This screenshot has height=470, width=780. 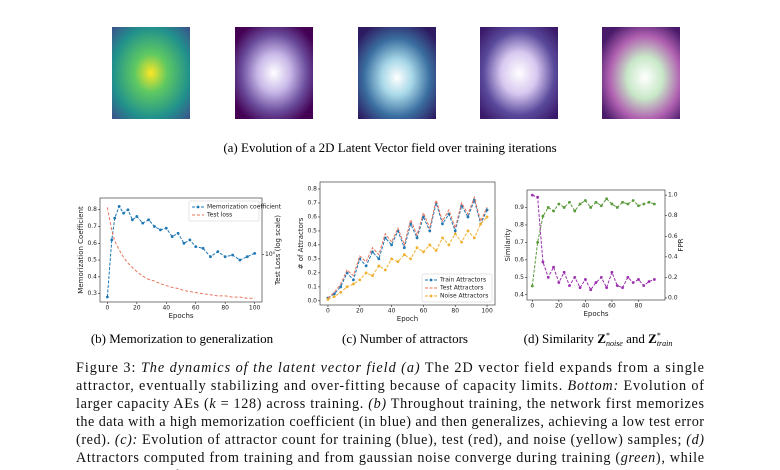 What do you see at coordinates (81, 250) in the screenshot?
I see `y-axis-label: Memorization Coefficient` at bounding box center [81, 250].